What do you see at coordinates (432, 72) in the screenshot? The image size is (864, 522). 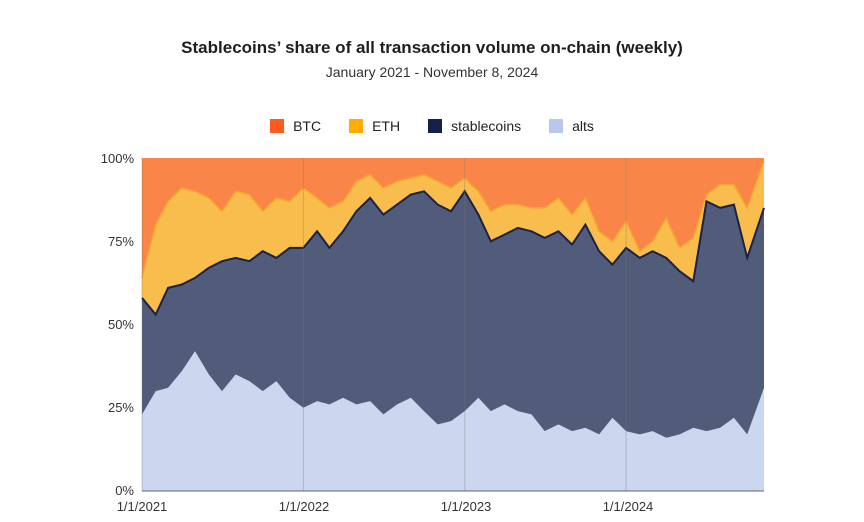 I see `chart-subtitle: January 2021 - November 8, 2024` at bounding box center [432, 72].